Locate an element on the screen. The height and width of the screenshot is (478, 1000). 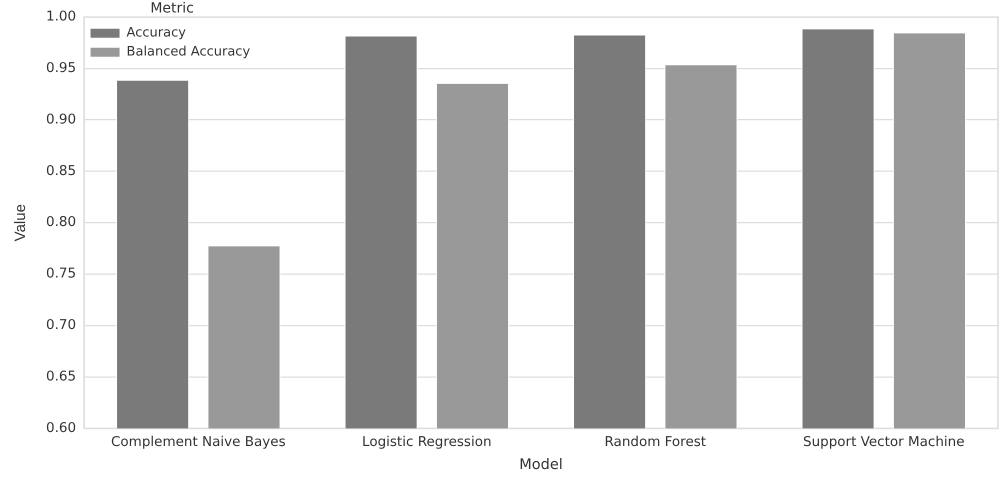
x-axis-title: Model is located at coordinates (541, 465).